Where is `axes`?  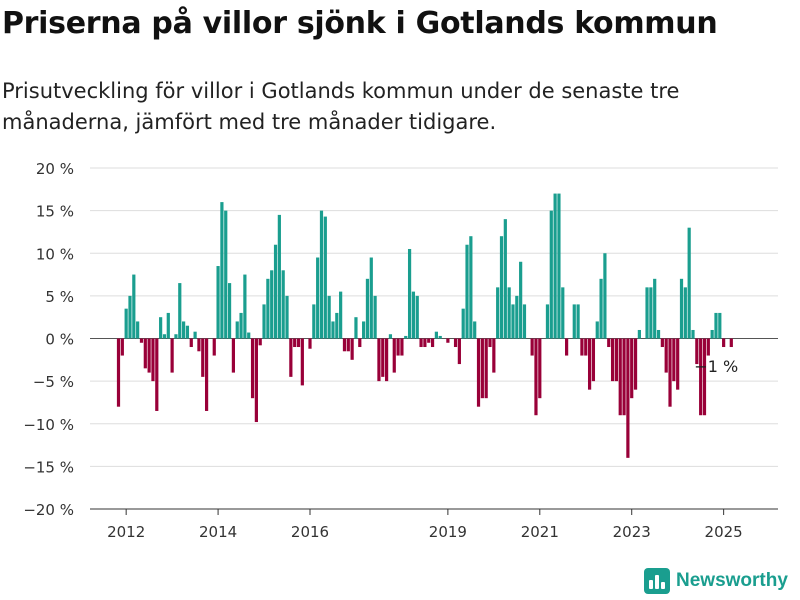 axes is located at coordinates (434, 511).